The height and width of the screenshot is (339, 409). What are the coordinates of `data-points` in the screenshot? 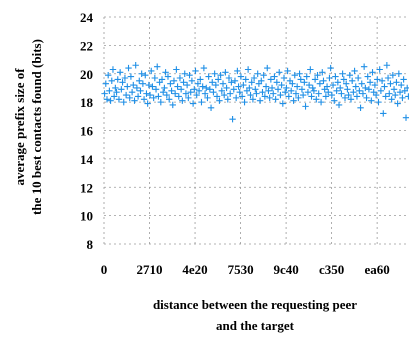 It's located at (255, 92).